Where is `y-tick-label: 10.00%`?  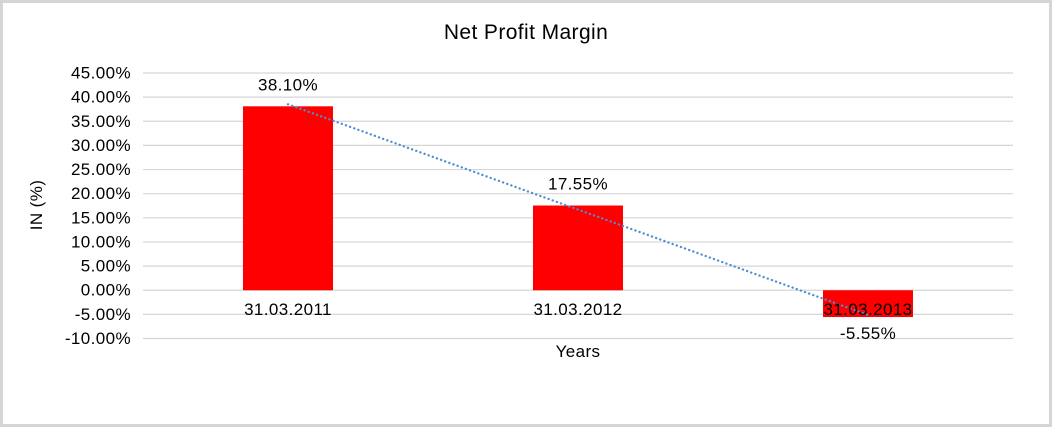
y-tick-label: 10.00% is located at coordinates (101, 241).